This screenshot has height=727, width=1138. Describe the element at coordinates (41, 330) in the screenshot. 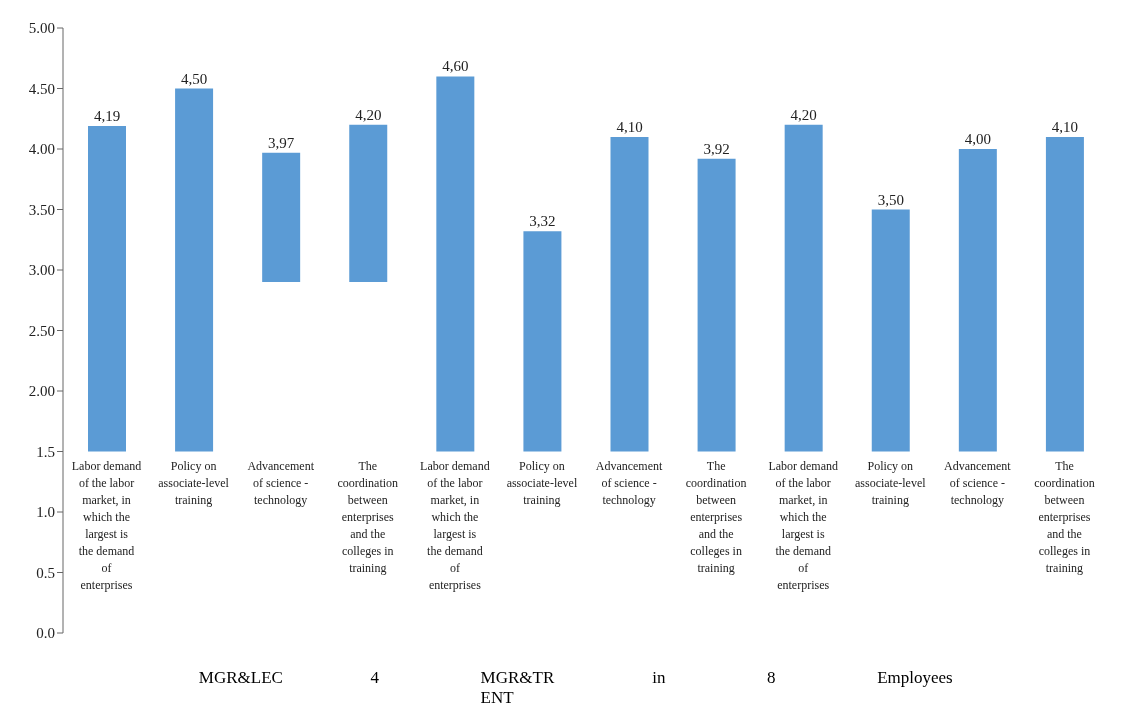

I see `y-tick-label: 2.50` at that location.